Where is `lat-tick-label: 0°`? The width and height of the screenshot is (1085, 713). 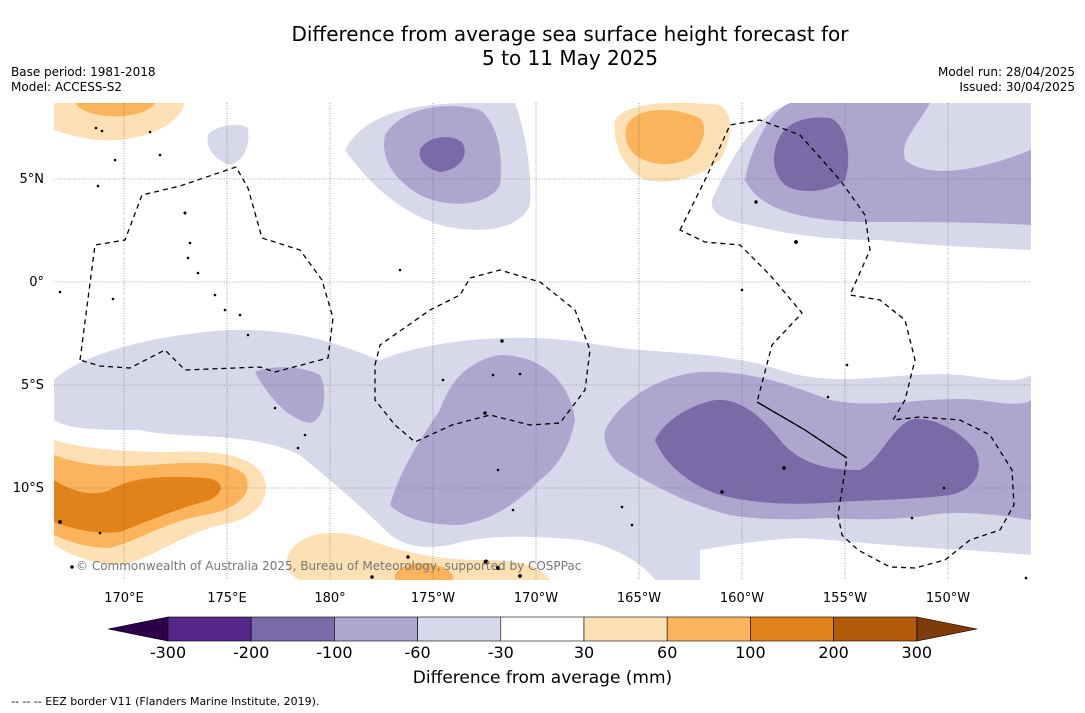 lat-tick-label: 0° is located at coordinates (36, 282).